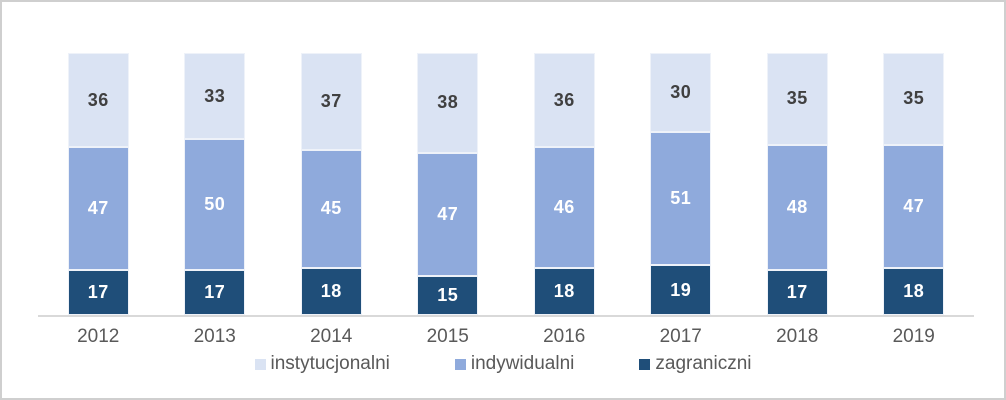  I want to click on bar-segment-indywidualni: 50, so click(215, 205).